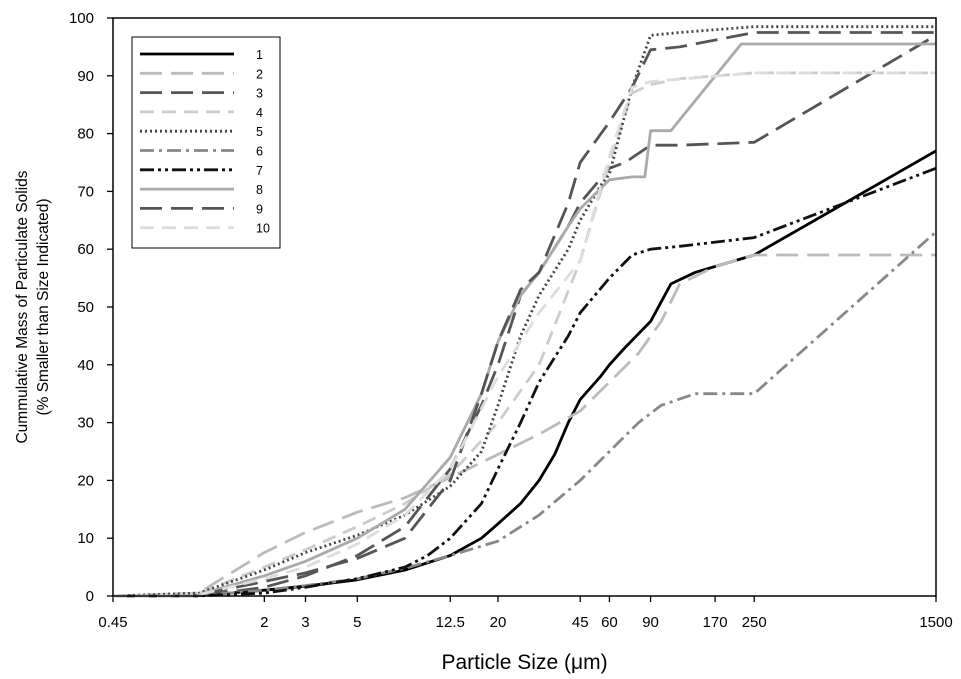 The width and height of the screenshot is (961, 679). What do you see at coordinates (85, 134) in the screenshot?
I see `y-tick-label: 80` at bounding box center [85, 134].